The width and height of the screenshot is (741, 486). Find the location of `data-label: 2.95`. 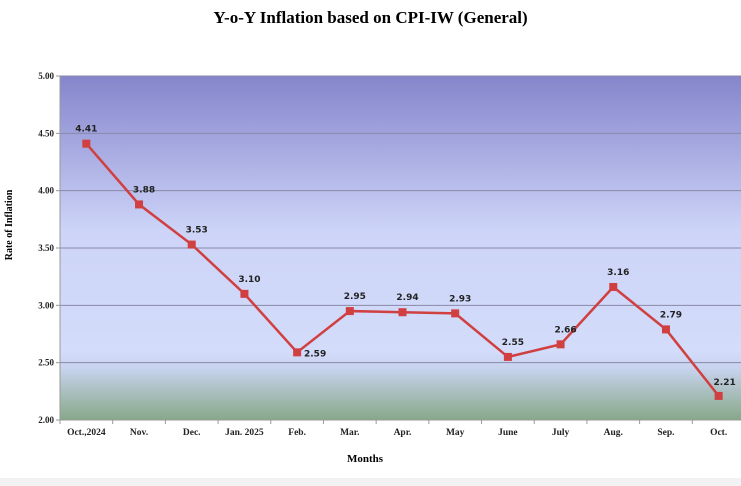

data-label: 2.95 is located at coordinates (355, 297).